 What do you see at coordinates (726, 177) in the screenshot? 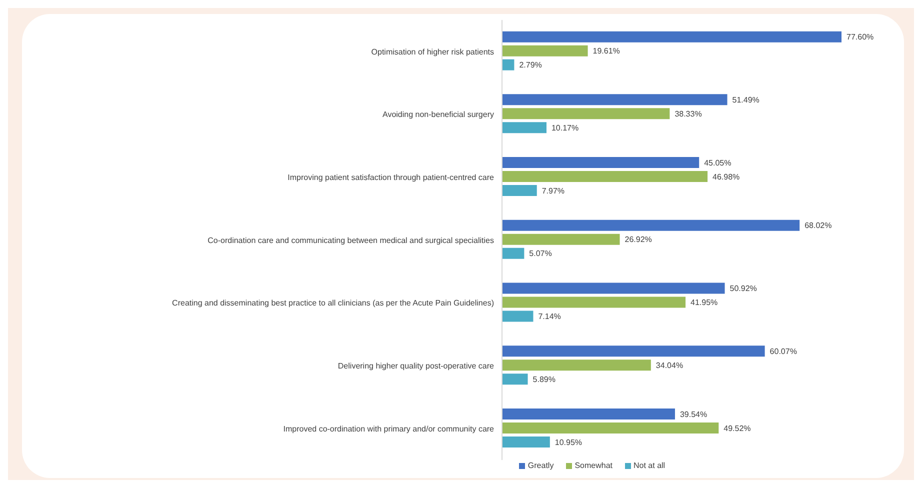
I see `data-label: 46.98%` at bounding box center [726, 177].